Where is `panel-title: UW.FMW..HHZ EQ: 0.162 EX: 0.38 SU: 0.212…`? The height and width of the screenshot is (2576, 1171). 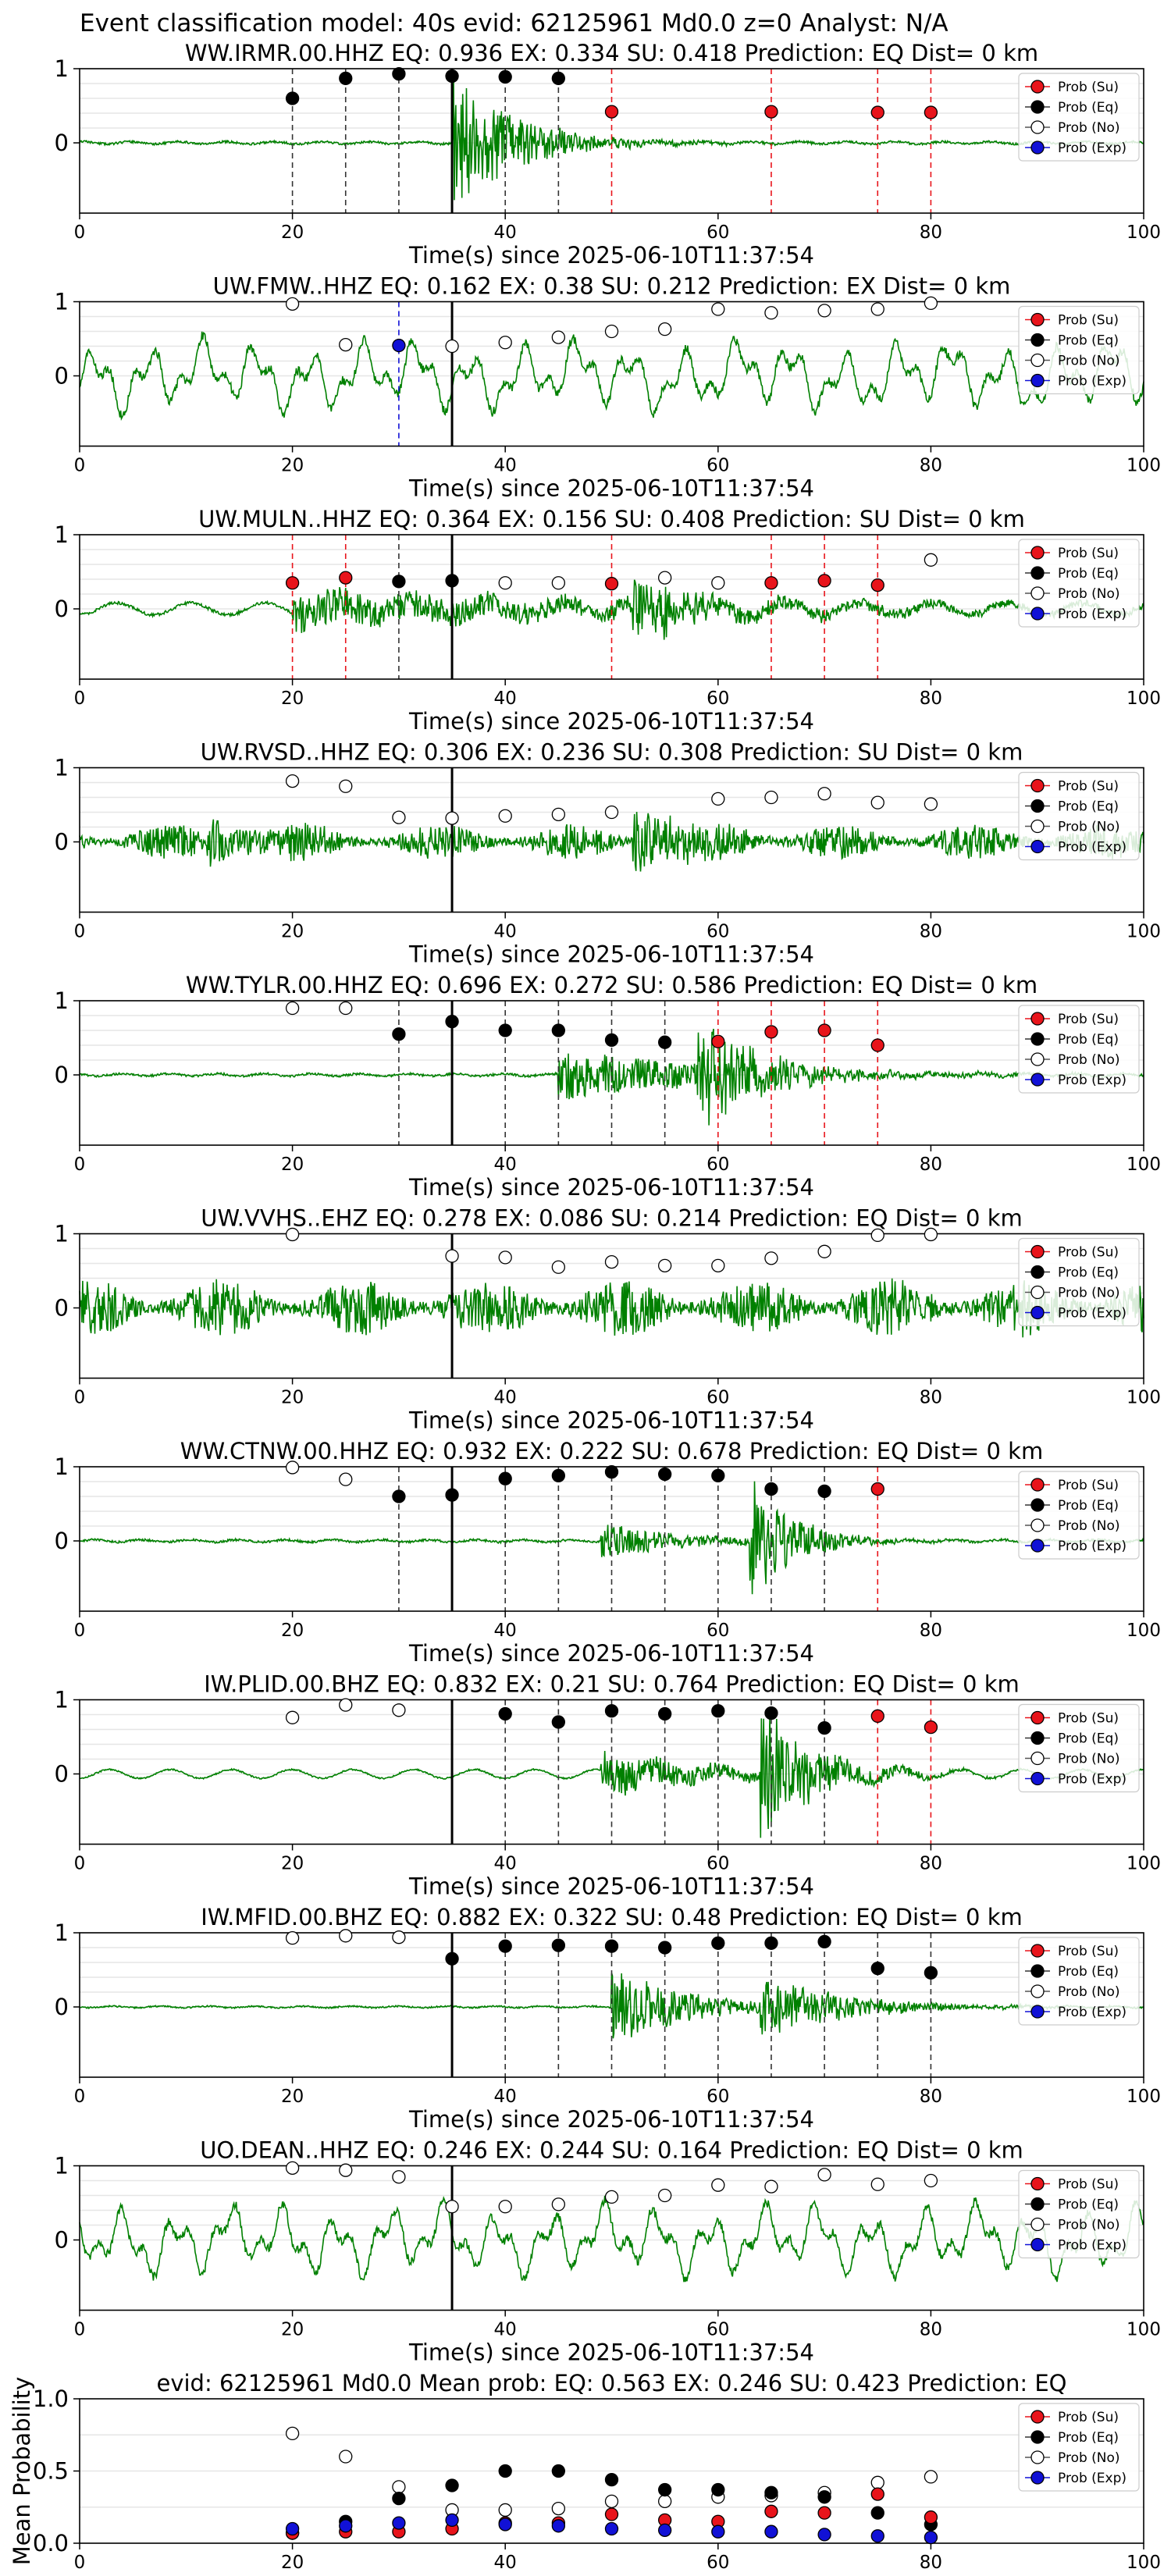 panel-title: UW.FMW..HHZ EQ: 0.162 EX: 0.38 SU: 0.212… is located at coordinates (612, 286).